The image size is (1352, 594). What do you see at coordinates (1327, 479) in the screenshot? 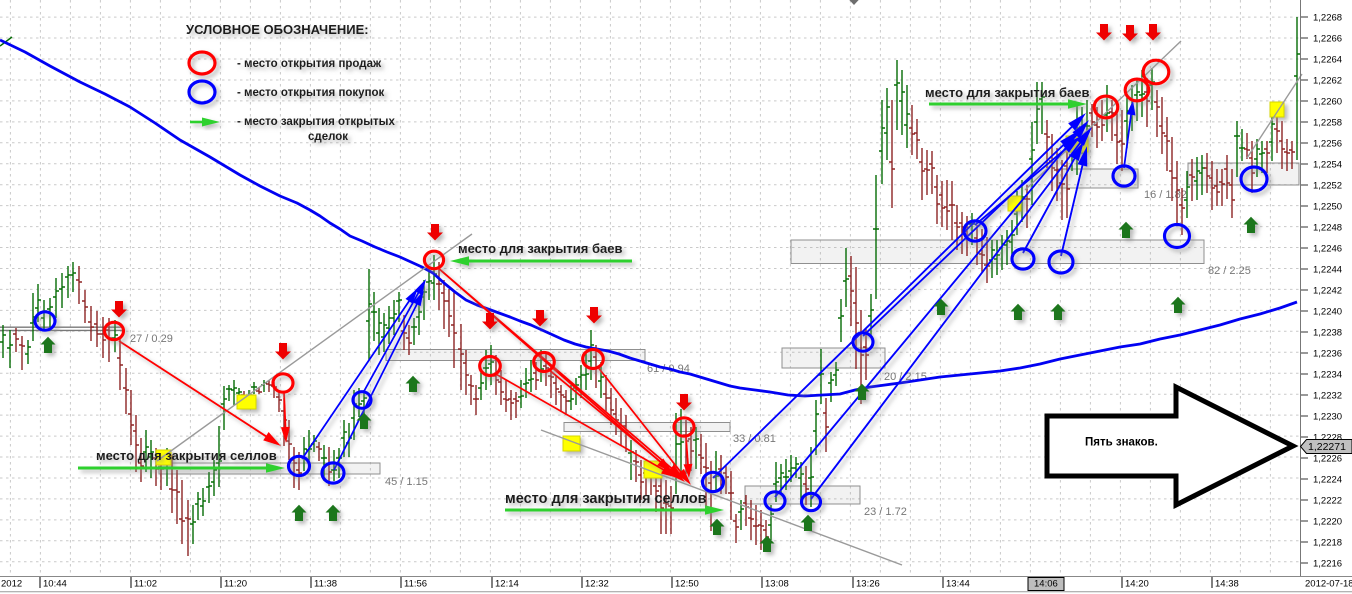
I see `svg-text: 1,2224` at bounding box center [1327, 479].